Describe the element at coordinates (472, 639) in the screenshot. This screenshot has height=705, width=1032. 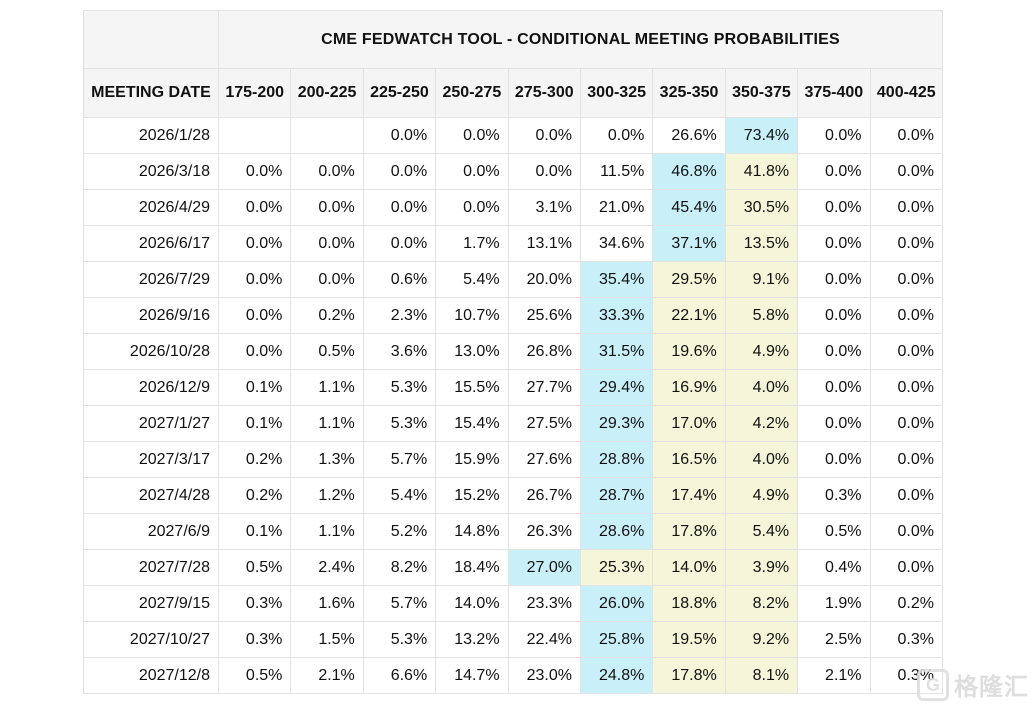
I see `probability-cell: 13.2%` at that location.